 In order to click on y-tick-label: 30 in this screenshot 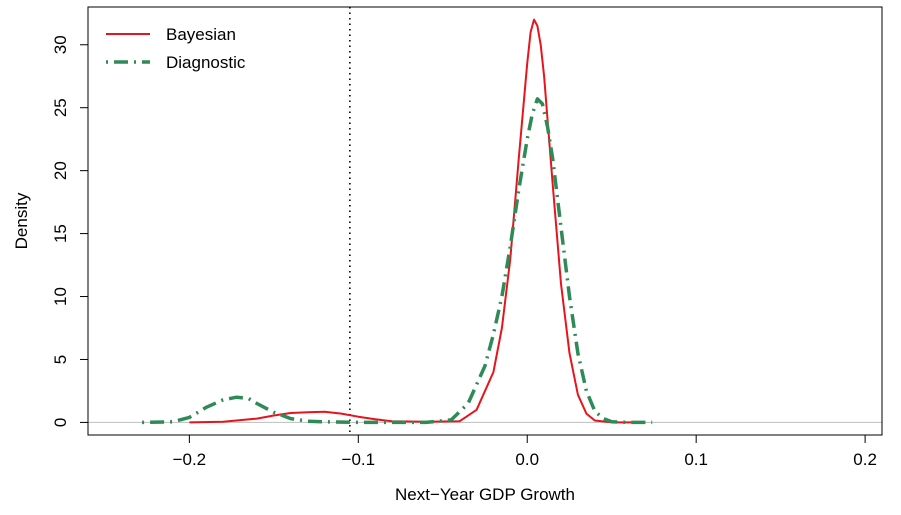, I will do `click(60, 44)`.